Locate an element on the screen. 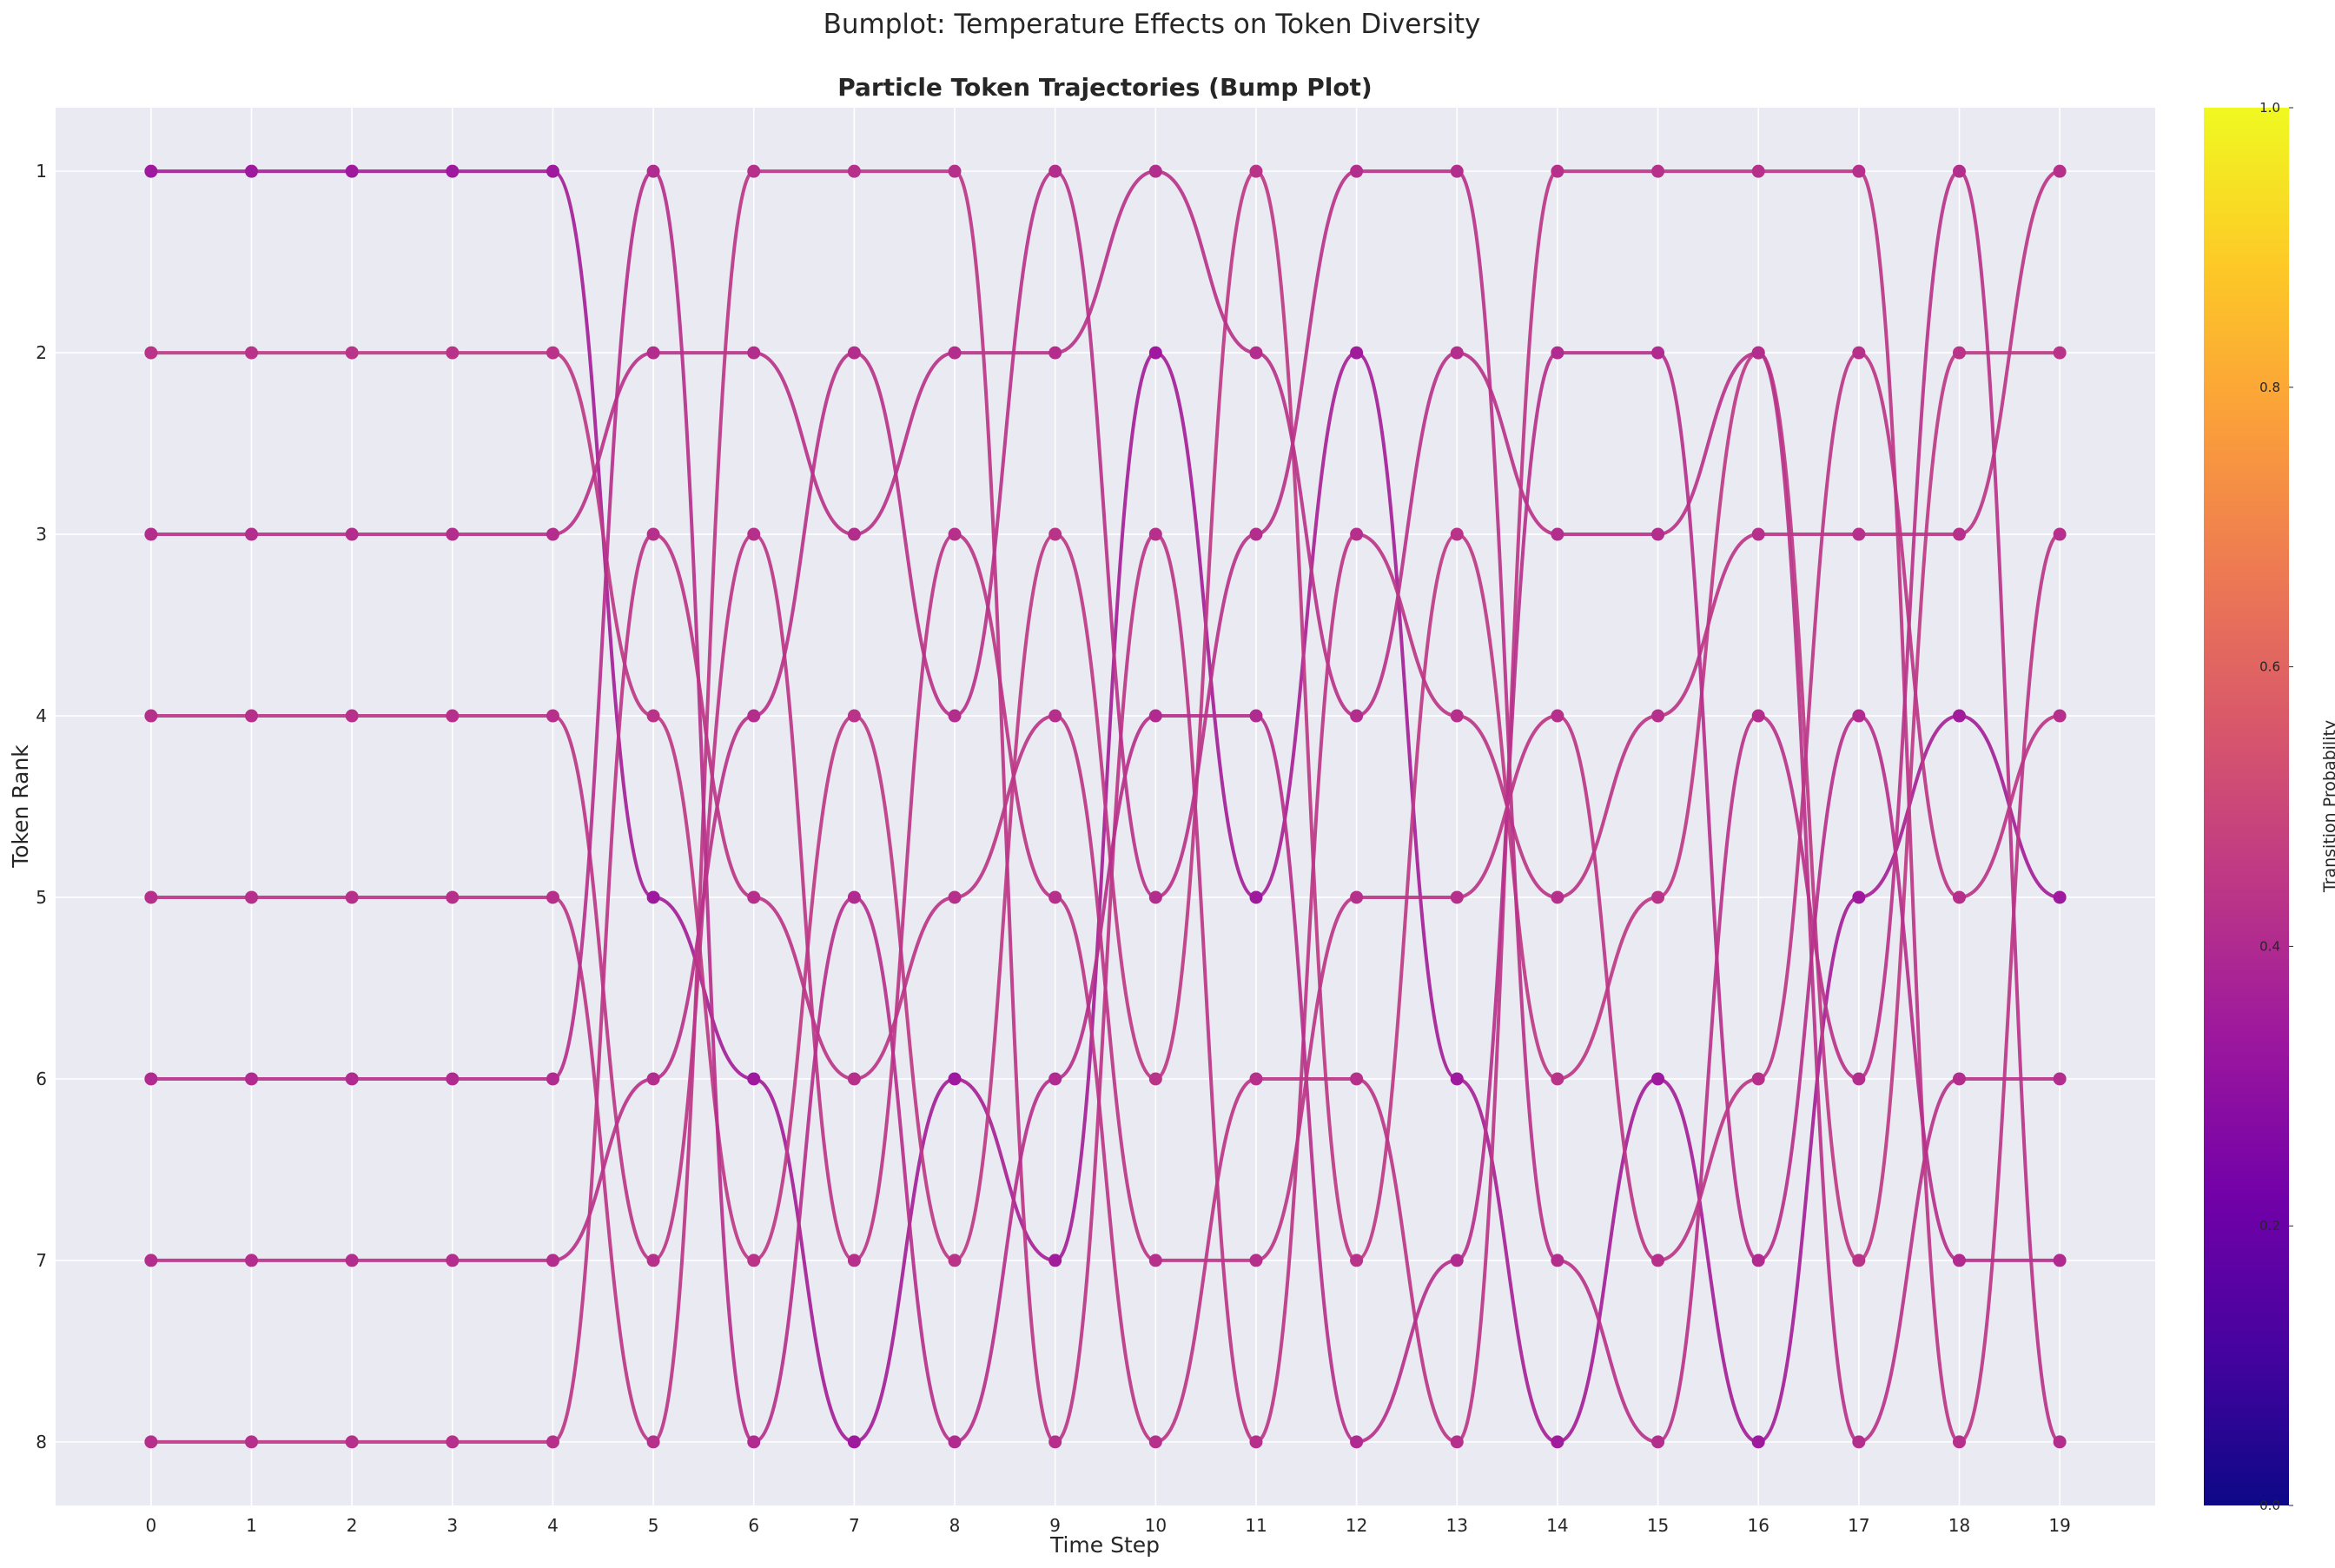 Image resolution: width=2335 pixels, height=1568 pixels. x-axis-label: Time Step is located at coordinates (1104, 1545).